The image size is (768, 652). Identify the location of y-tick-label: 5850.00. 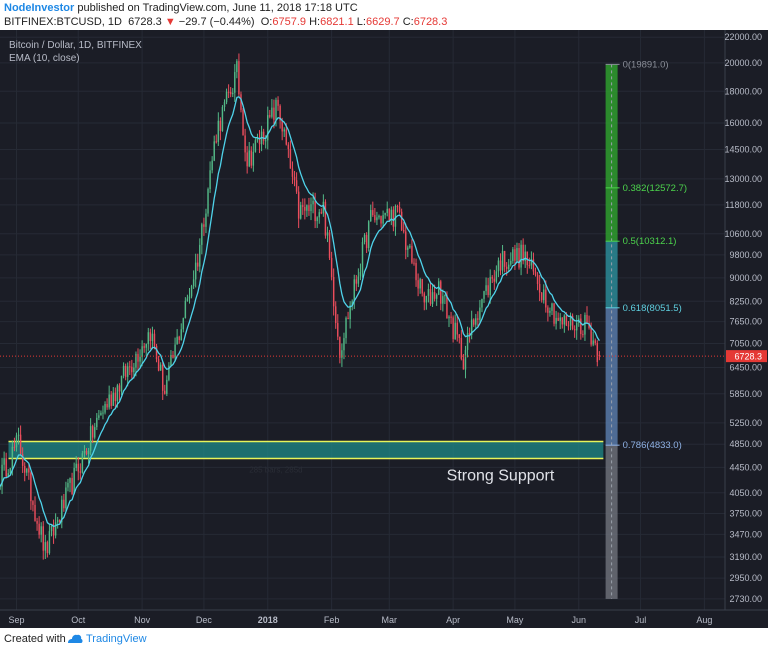
(745, 394).